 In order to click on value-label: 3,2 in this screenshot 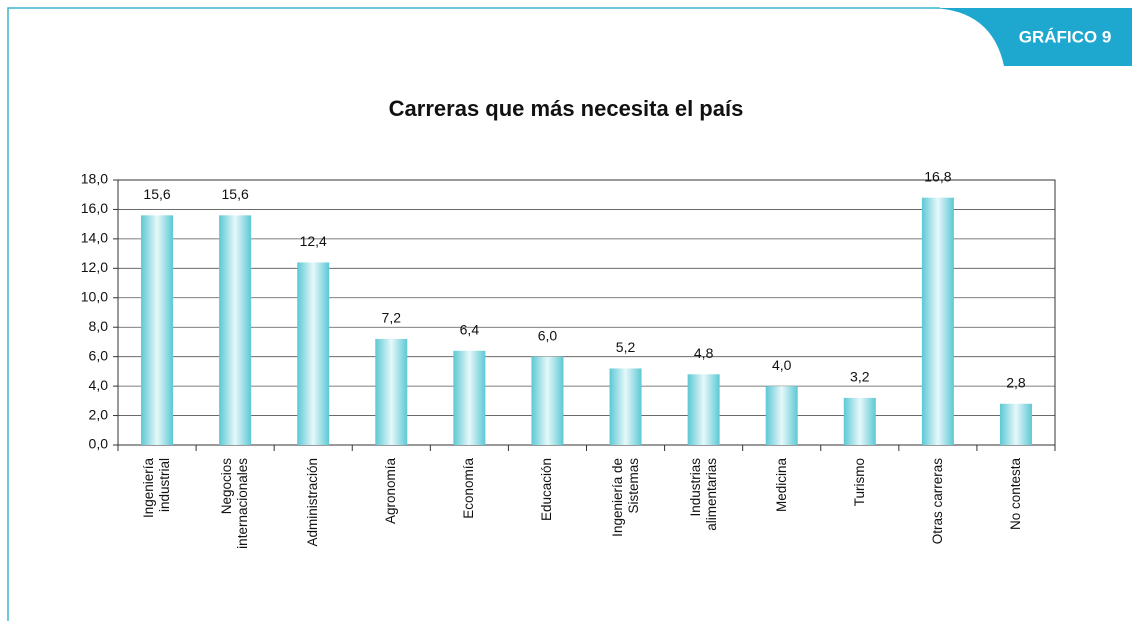, I will do `click(860, 377)`.